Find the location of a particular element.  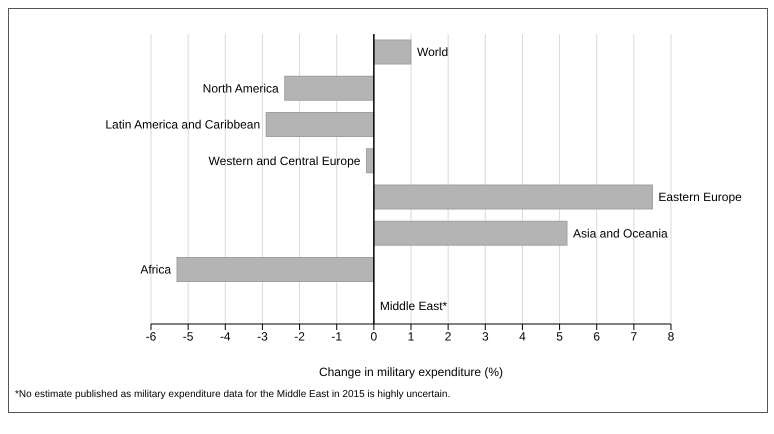

y-tick-label: North America is located at coordinates (241, 88).